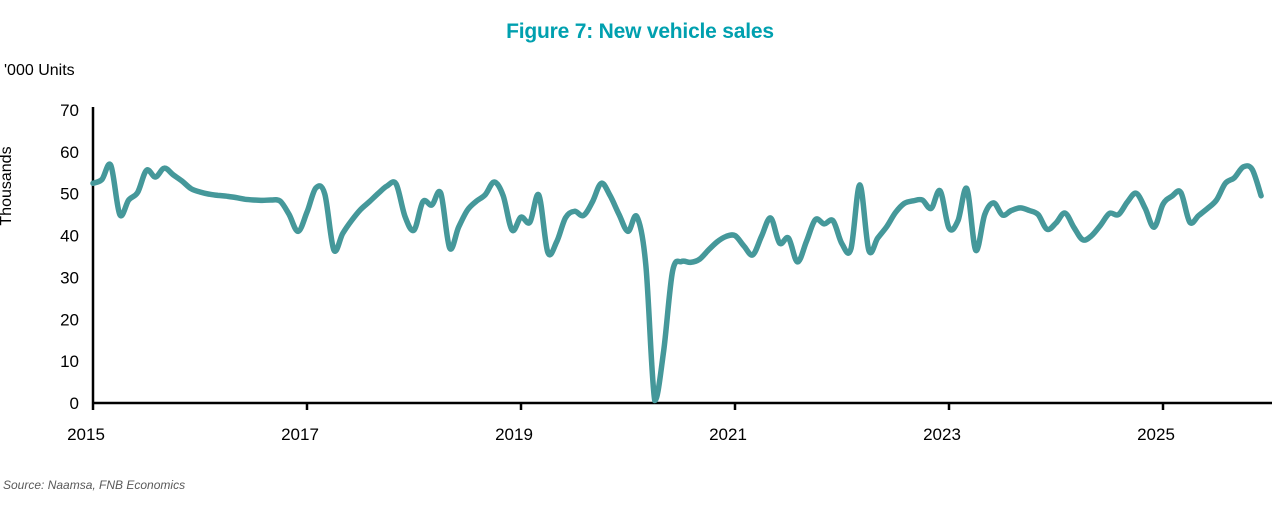 This screenshot has height=520, width=1280. I want to click on units-label: '000 Units, so click(39, 70).